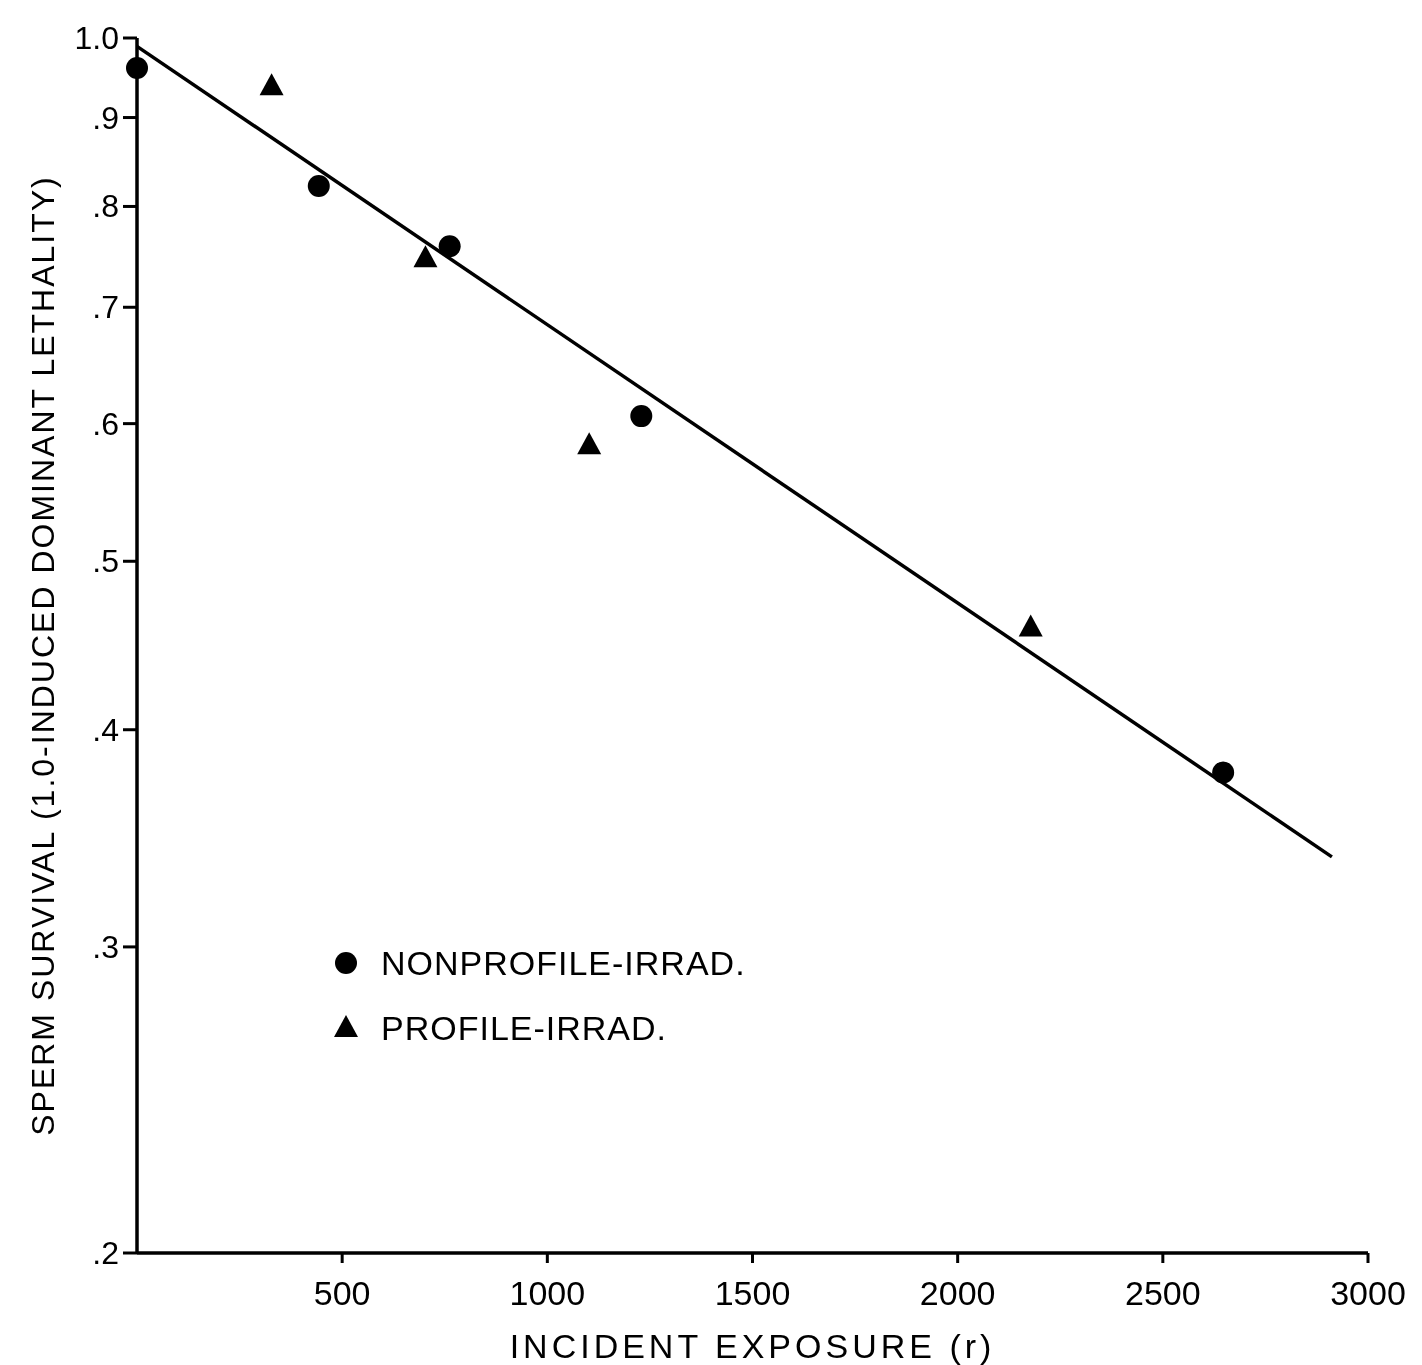 The image size is (1422, 1365). Describe the element at coordinates (342, 1293) in the screenshot. I see `x-tick-label: 500` at that location.